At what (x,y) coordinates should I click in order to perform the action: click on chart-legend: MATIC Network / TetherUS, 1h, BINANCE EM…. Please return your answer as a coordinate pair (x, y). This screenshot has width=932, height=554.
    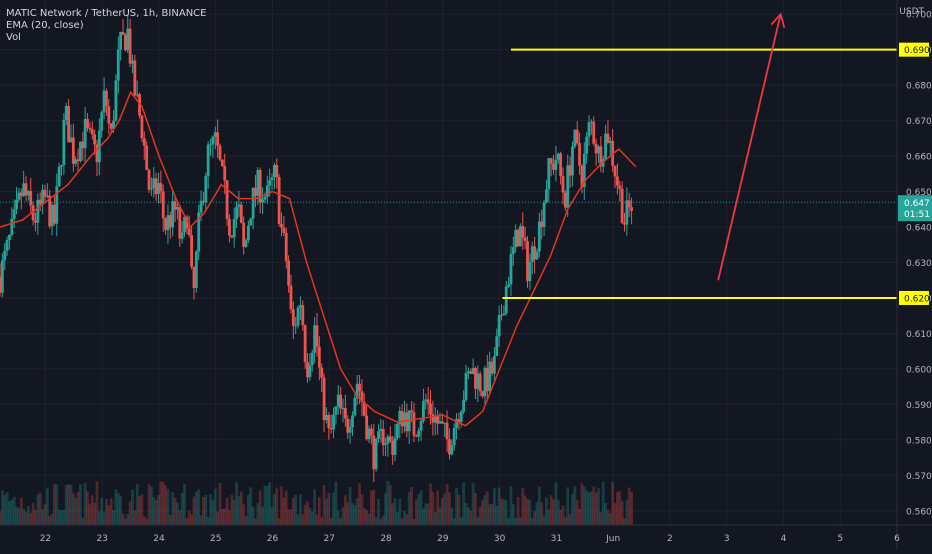
    Looking at the image, I should click on (106, 26).